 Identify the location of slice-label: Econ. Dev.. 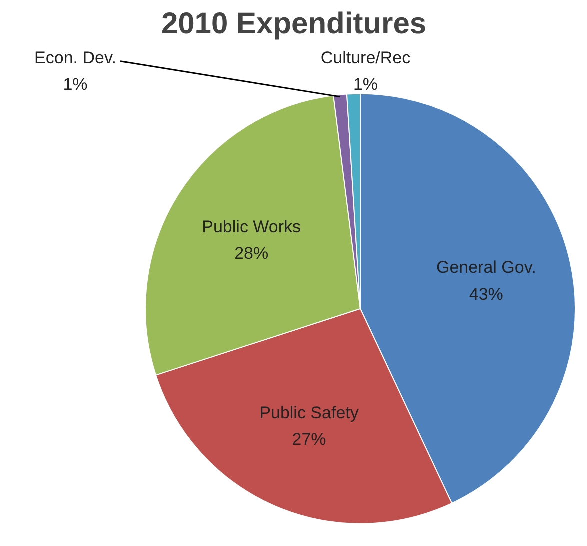
(75, 58).